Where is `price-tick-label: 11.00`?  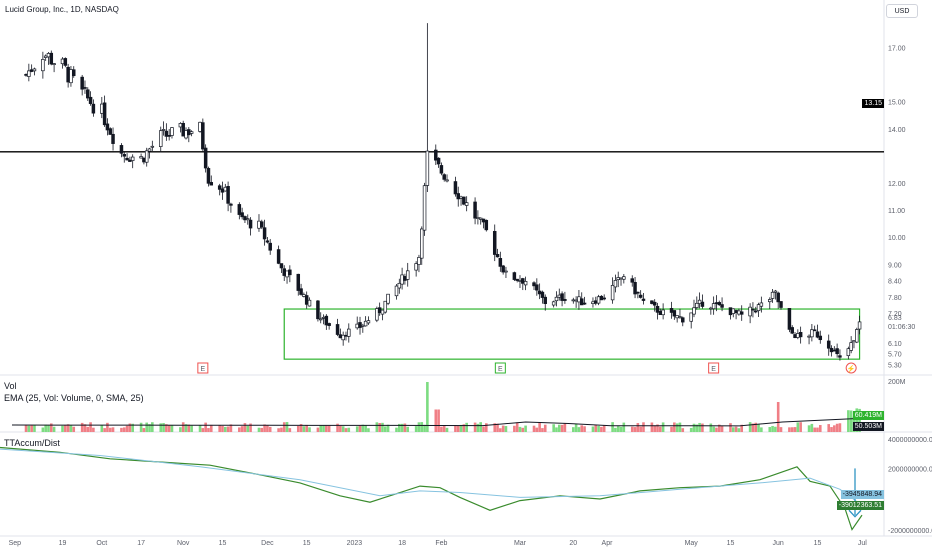 price-tick-label: 11.00 is located at coordinates (896, 211).